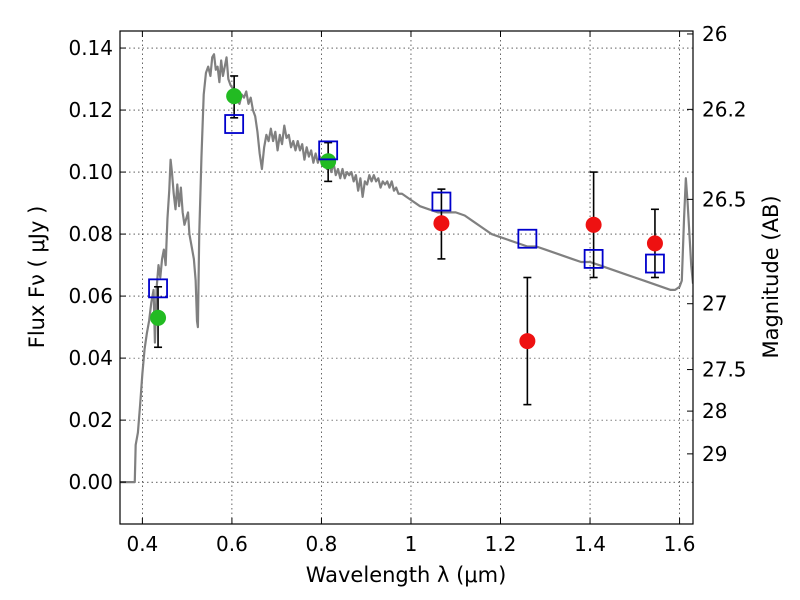  Describe the element at coordinates (90, 110) in the screenshot. I see `y-tick-label: 0.12` at that location.